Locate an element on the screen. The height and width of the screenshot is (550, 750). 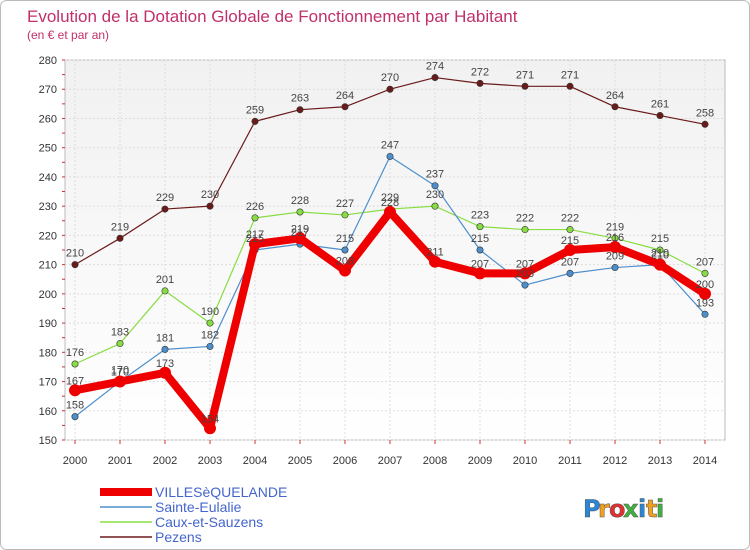
x-tick-label: 2006 is located at coordinates (345, 461).